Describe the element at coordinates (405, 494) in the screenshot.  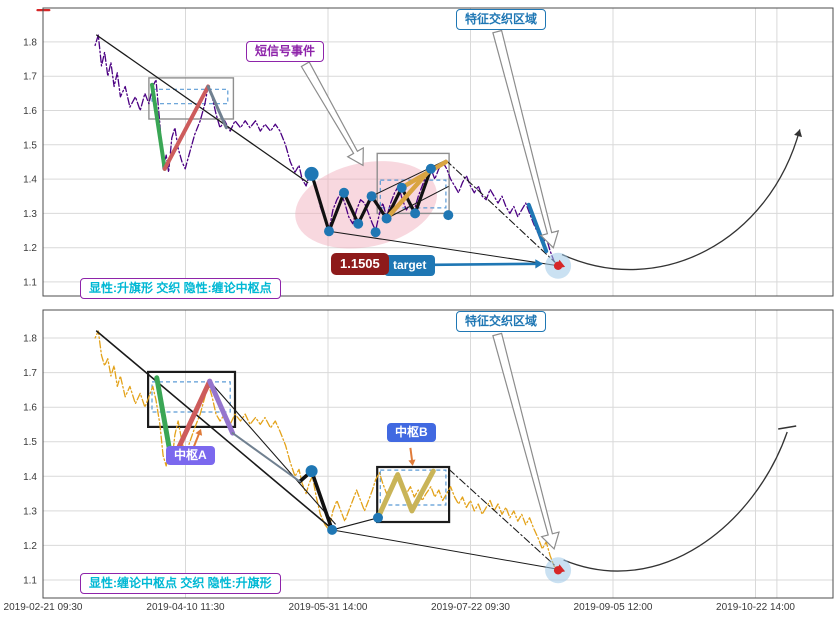
I see `segment-tan` at that location.